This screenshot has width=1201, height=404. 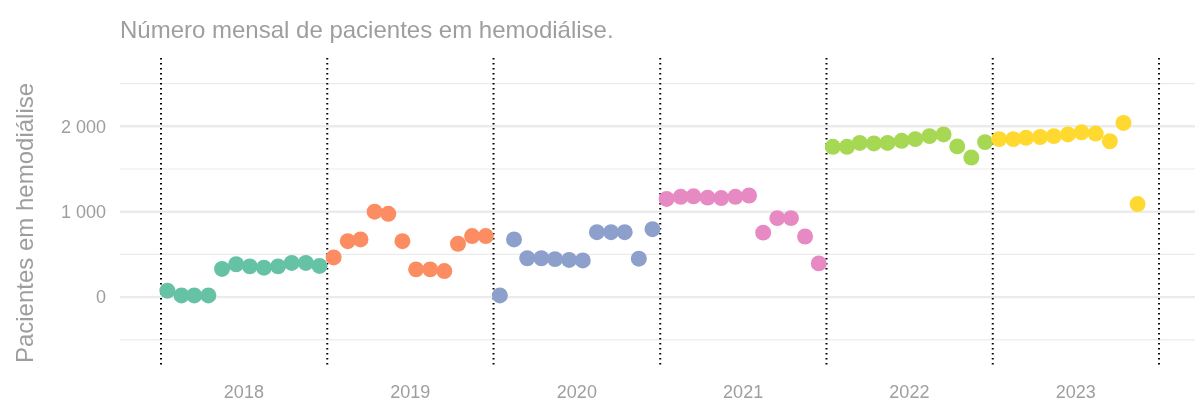 I want to click on y-tick-label: 0, so click(x=100, y=297).